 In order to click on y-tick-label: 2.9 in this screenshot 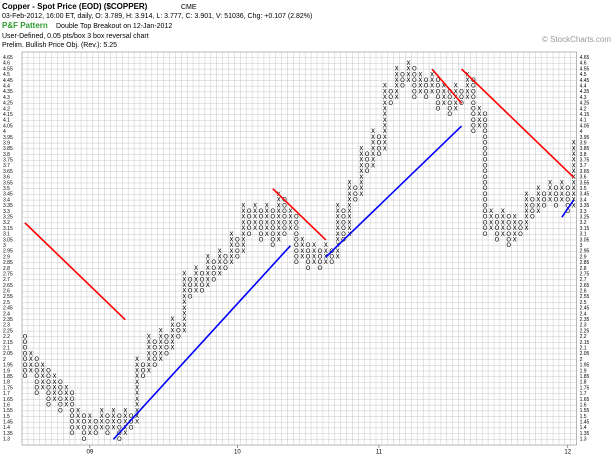, I will do `click(6, 257)`.